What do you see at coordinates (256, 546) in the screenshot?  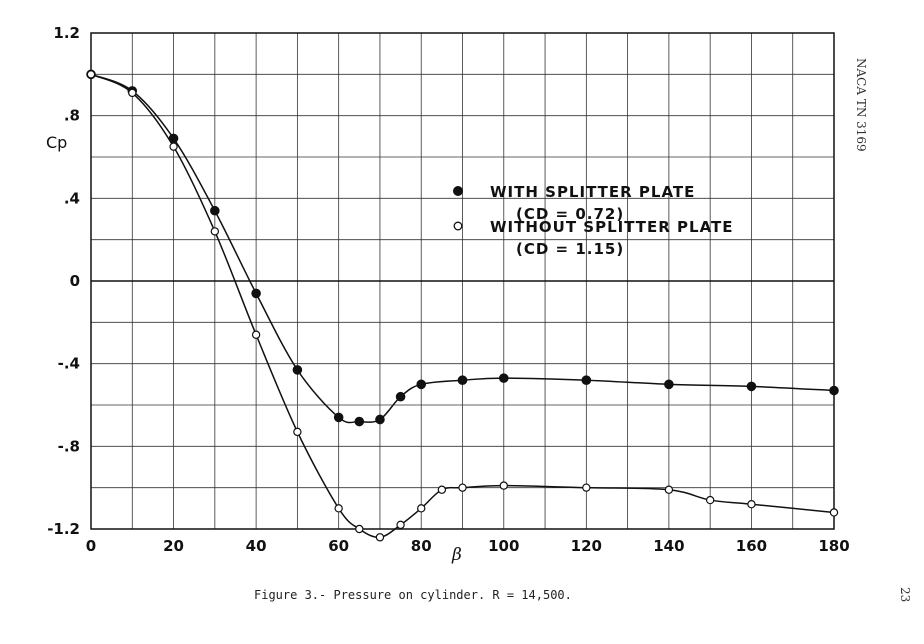 I see `x-tick-label: 40` at bounding box center [256, 546].